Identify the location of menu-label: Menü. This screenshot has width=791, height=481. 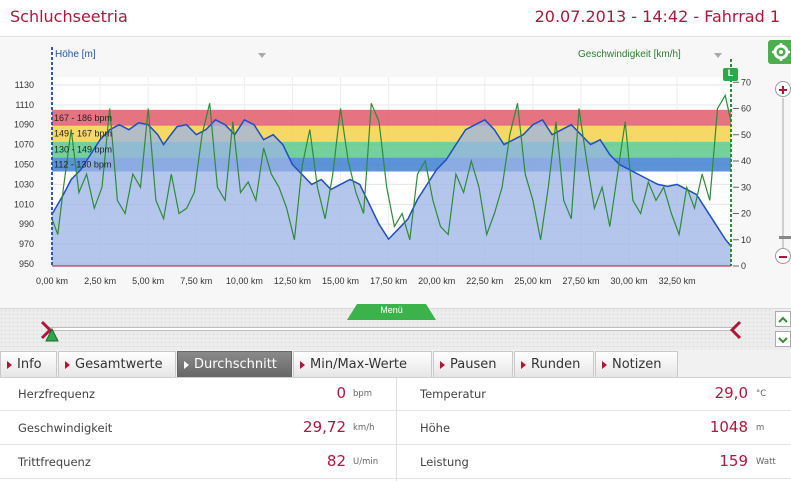
(391, 310).